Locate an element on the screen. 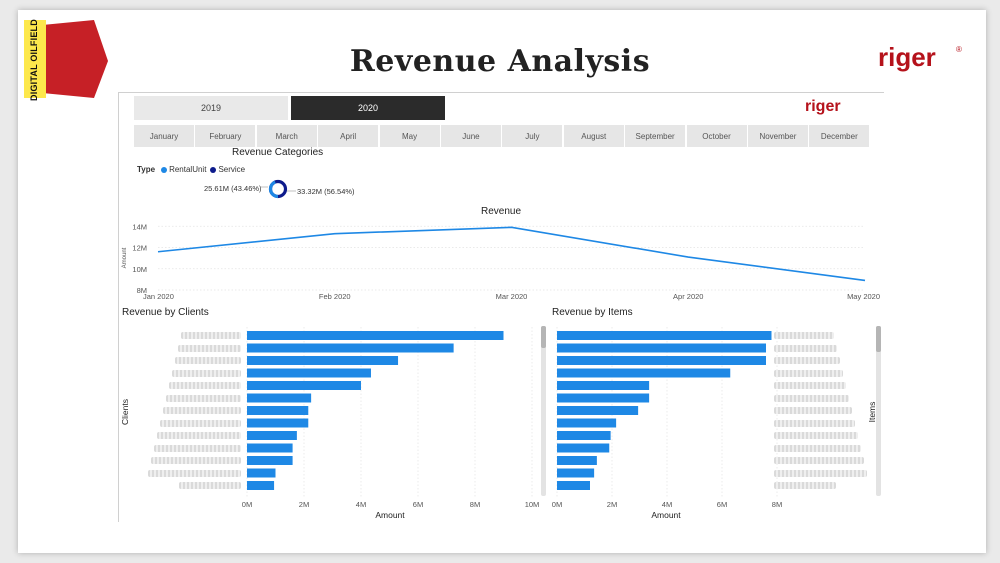 The height and width of the screenshot is (563, 1000). line-xtick-label: May 2020 is located at coordinates (863, 296).